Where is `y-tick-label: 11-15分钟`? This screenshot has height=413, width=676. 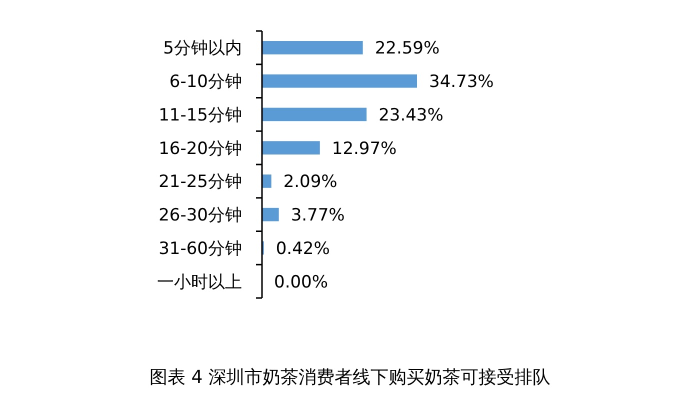 y-tick-label: 11-15分钟 is located at coordinates (200, 115).